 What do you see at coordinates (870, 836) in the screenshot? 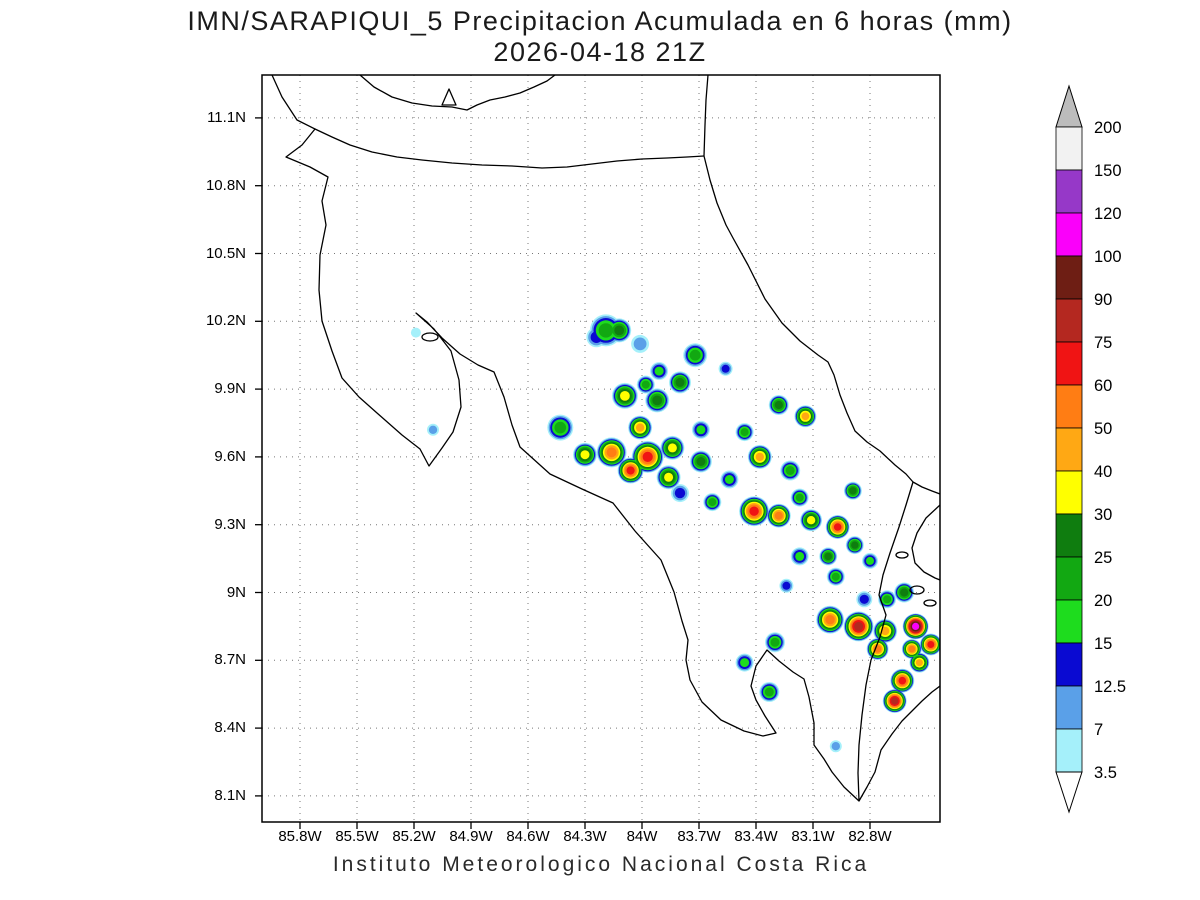
I see `lon-tick-label: 82.8W` at bounding box center [870, 836].